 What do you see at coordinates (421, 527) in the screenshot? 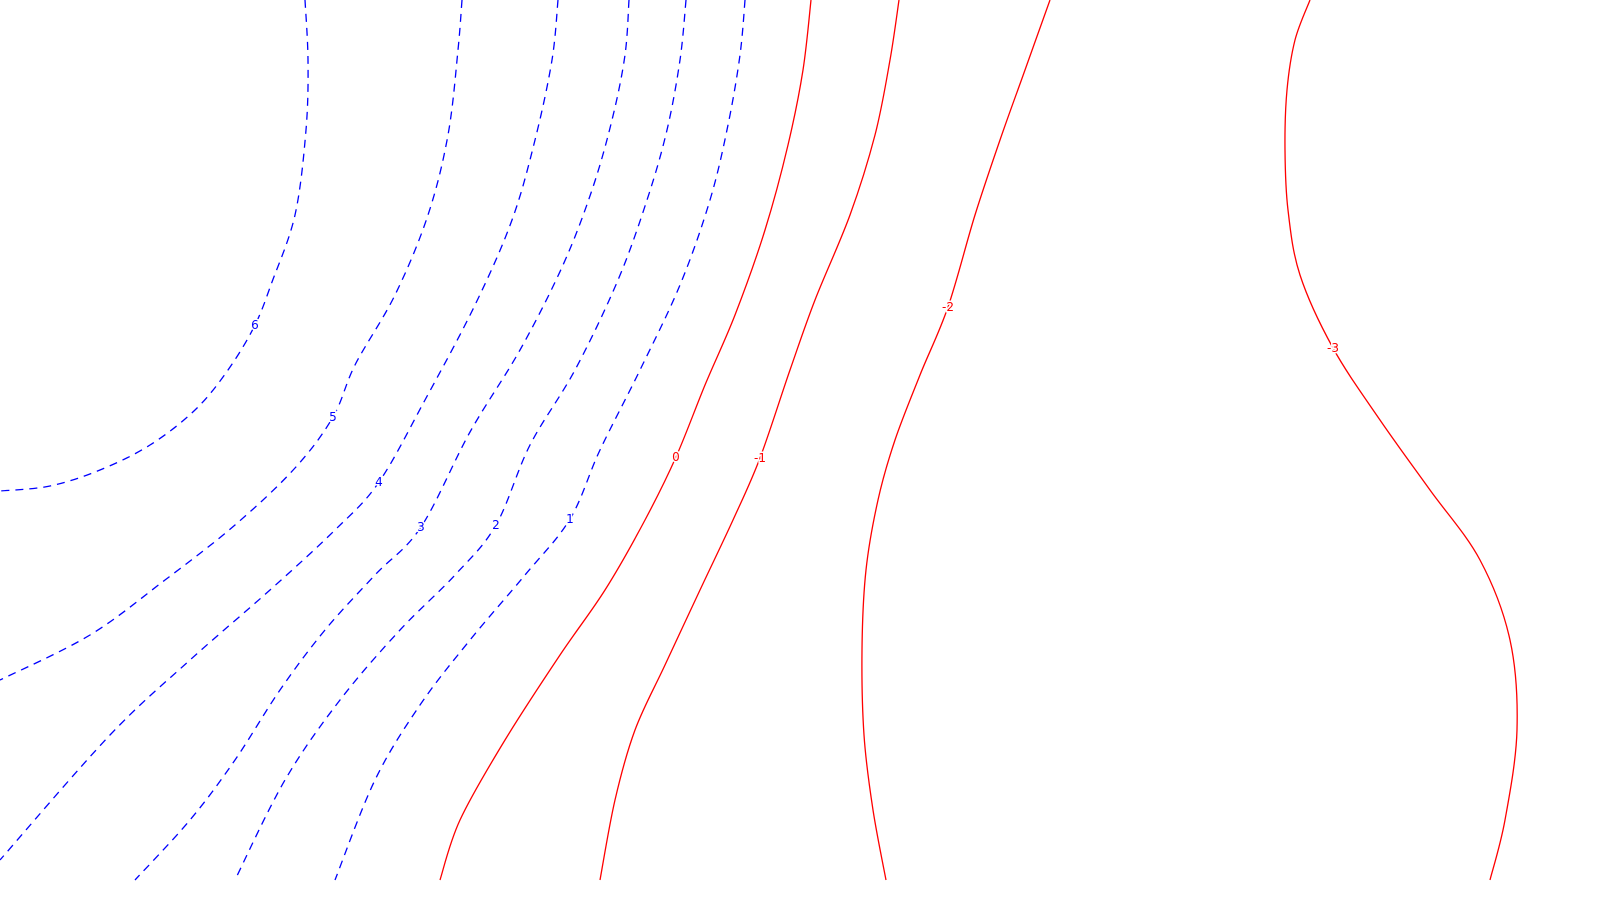
I see `contour-label-3: 3` at bounding box center [421, 527].